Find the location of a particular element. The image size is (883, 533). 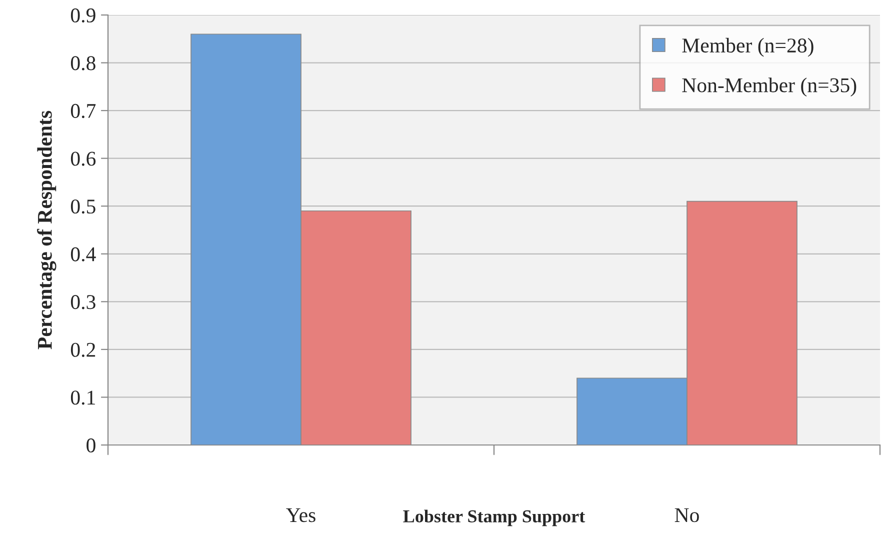

y-tick-label: 0.9 is located at coordinates (83, 15).